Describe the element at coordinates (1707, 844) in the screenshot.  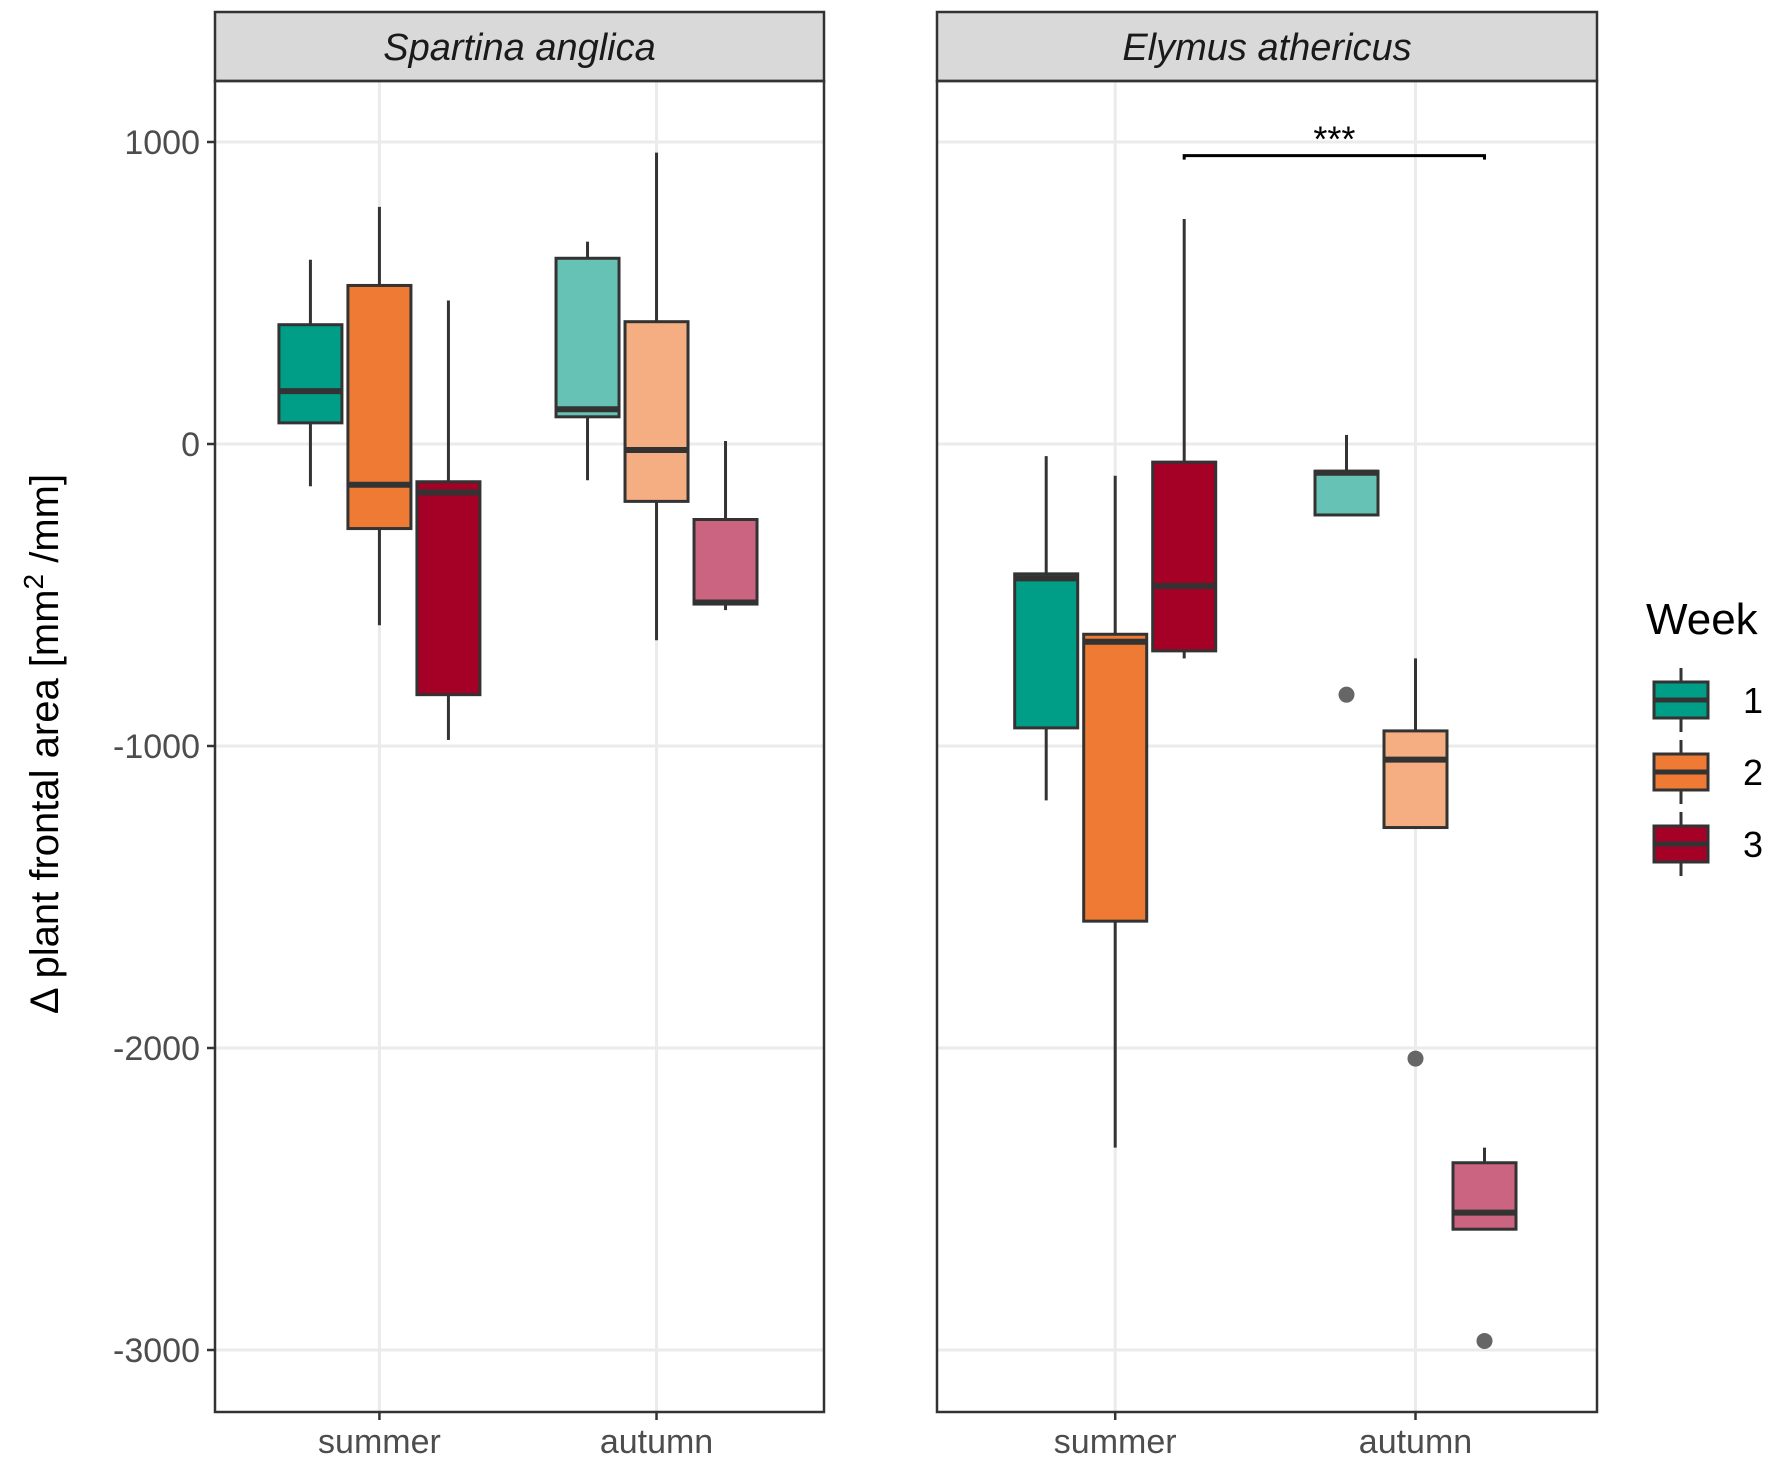
I see `legend-key-week-3: 3` at that location.